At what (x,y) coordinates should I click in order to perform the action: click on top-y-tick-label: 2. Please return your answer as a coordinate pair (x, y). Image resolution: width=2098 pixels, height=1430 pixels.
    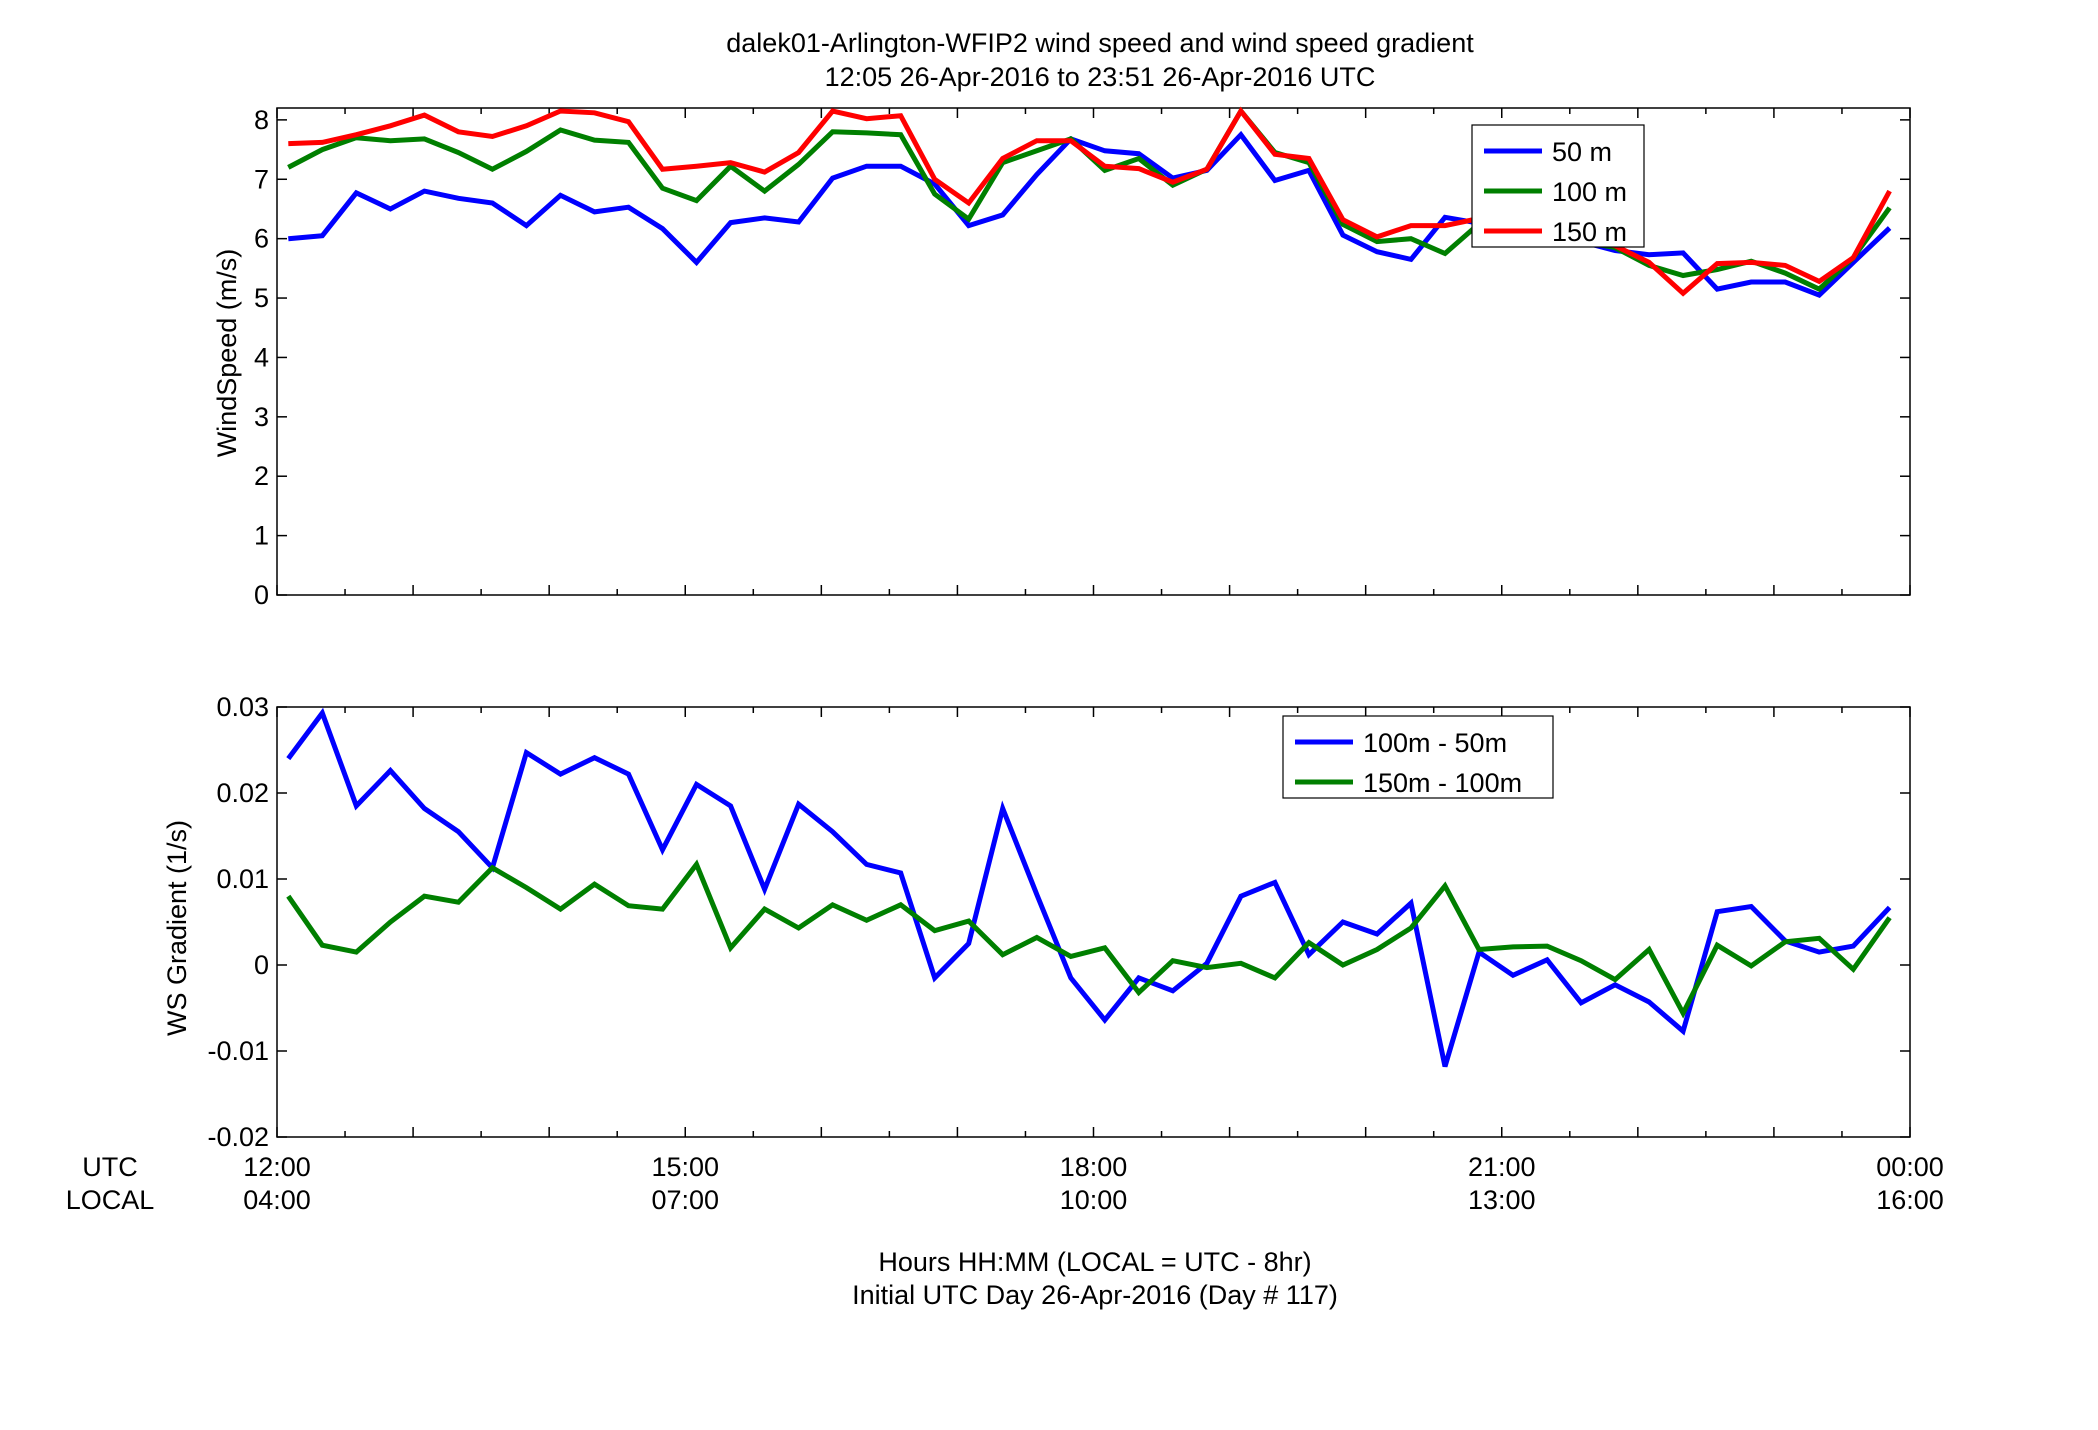
    Looking at the image, I should click on (261, 476).